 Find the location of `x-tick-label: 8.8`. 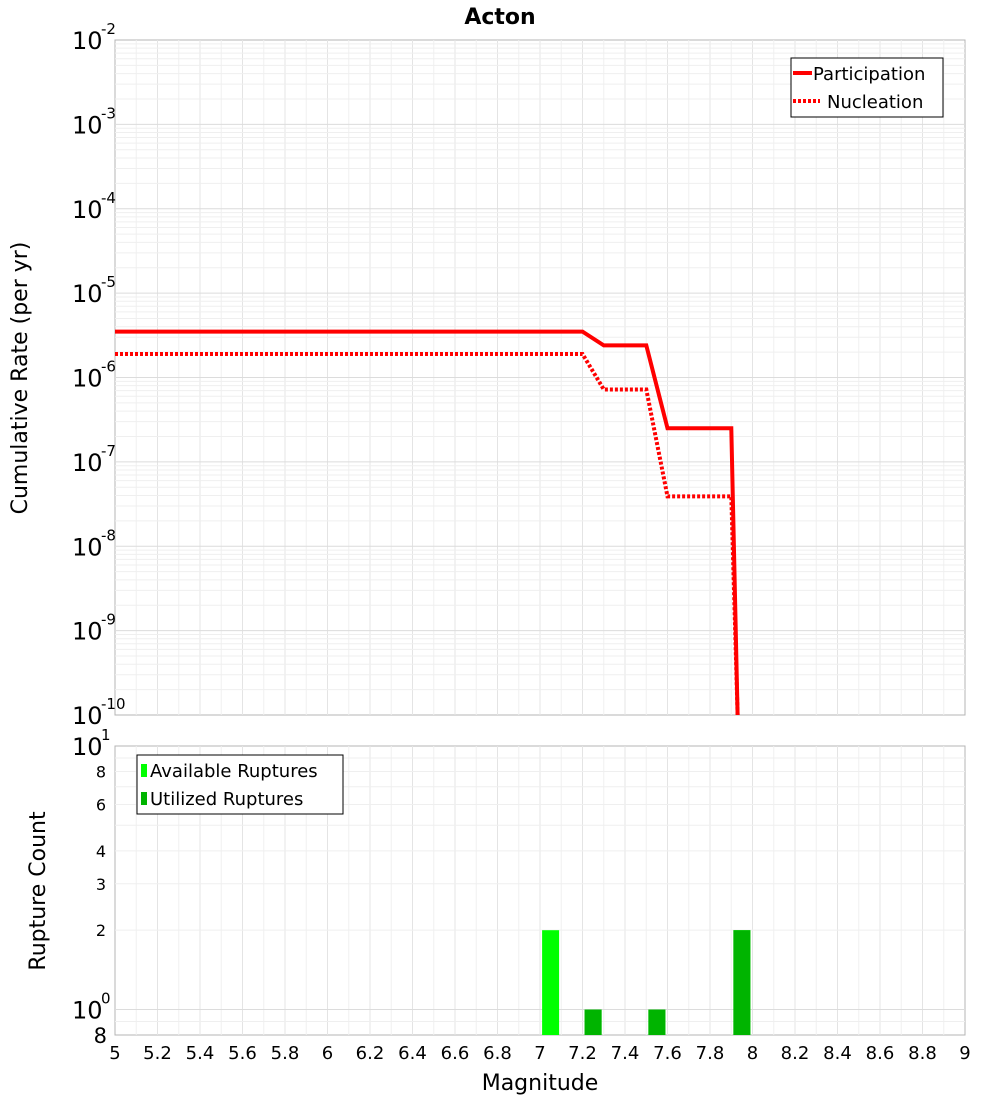

x-tick-label: 8.8 is located at coordinates (922, 1053).